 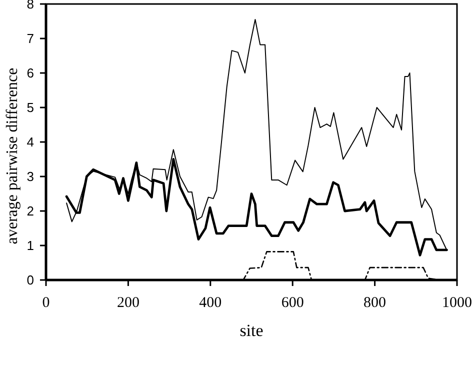 I want to click on y-tick-label: 6, so click(x=30, y=73).